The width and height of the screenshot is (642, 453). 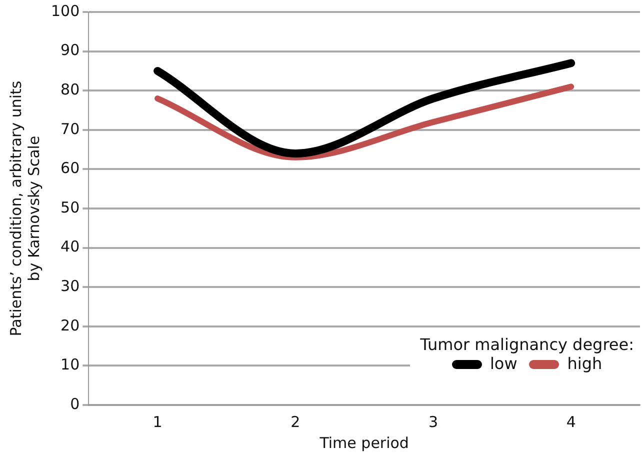 I want to click on y-tick-label: 100, so click(x=65, y=11).